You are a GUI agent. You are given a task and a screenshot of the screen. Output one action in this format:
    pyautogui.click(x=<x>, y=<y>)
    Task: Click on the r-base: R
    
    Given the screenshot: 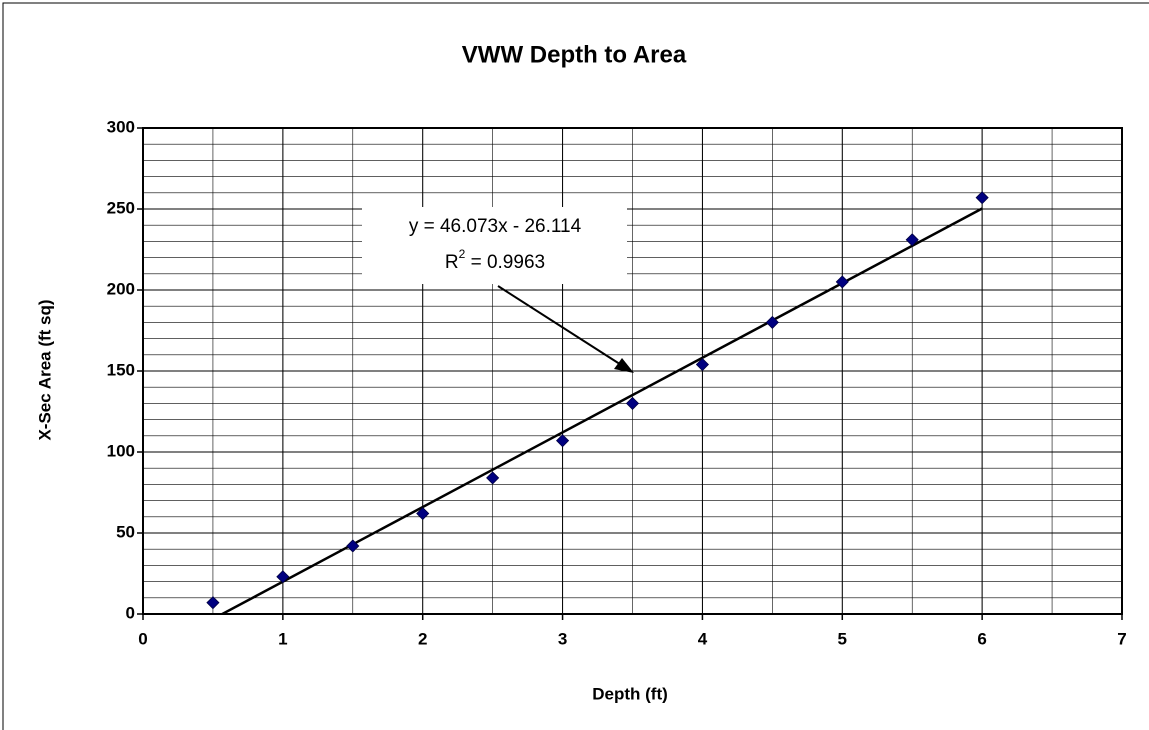 What is the action you would take?
    pyautogui.click(x=452, y=262)
    